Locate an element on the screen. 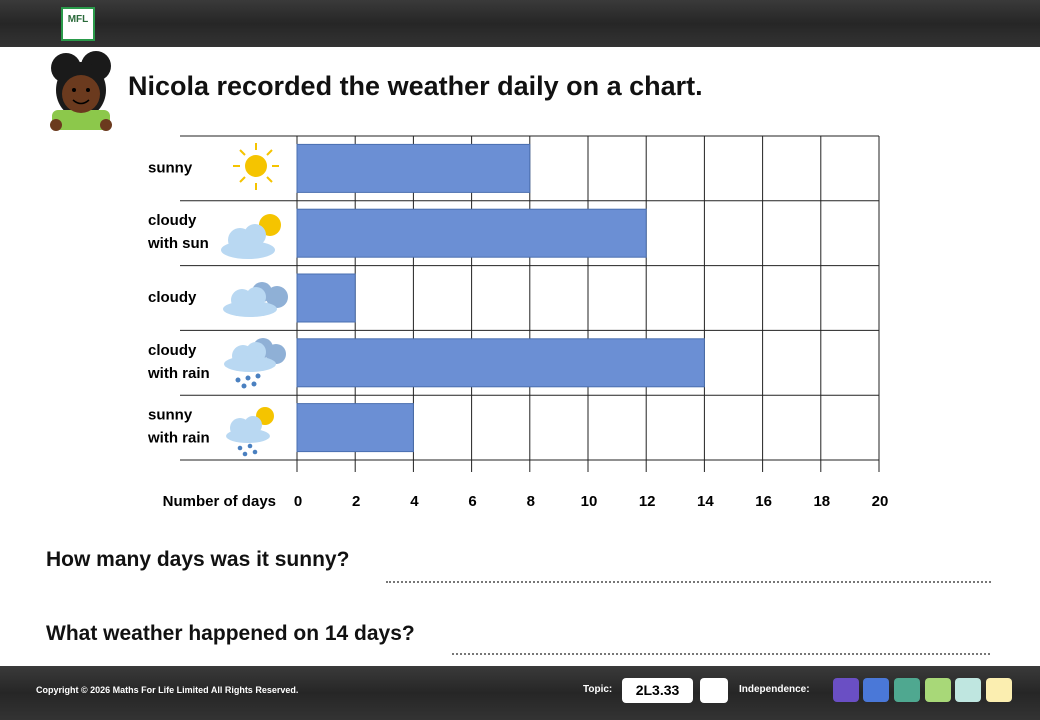 The height and width of the screenshot is (720, 1040). category-label: sunny with rain is located at coordinates (178, 427).